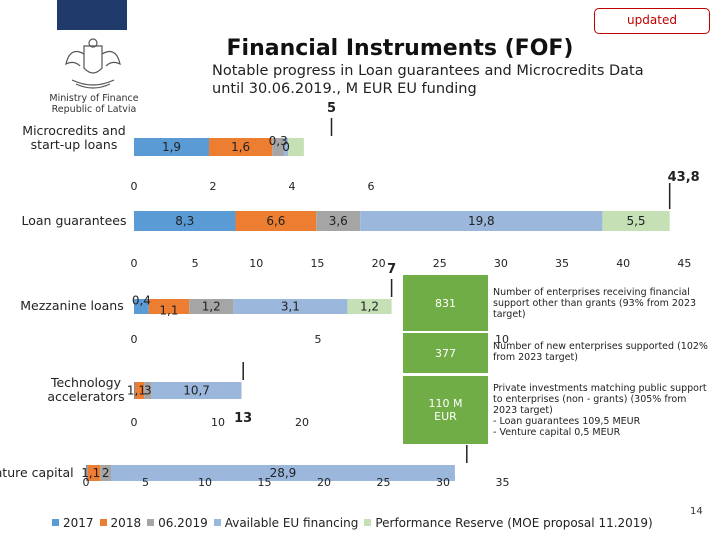 This screenshot has width=720, height=540. What do you see at coordinates (92, 15) in the screenshot?
I see `brand-bar` at bounding box center [92, 15].